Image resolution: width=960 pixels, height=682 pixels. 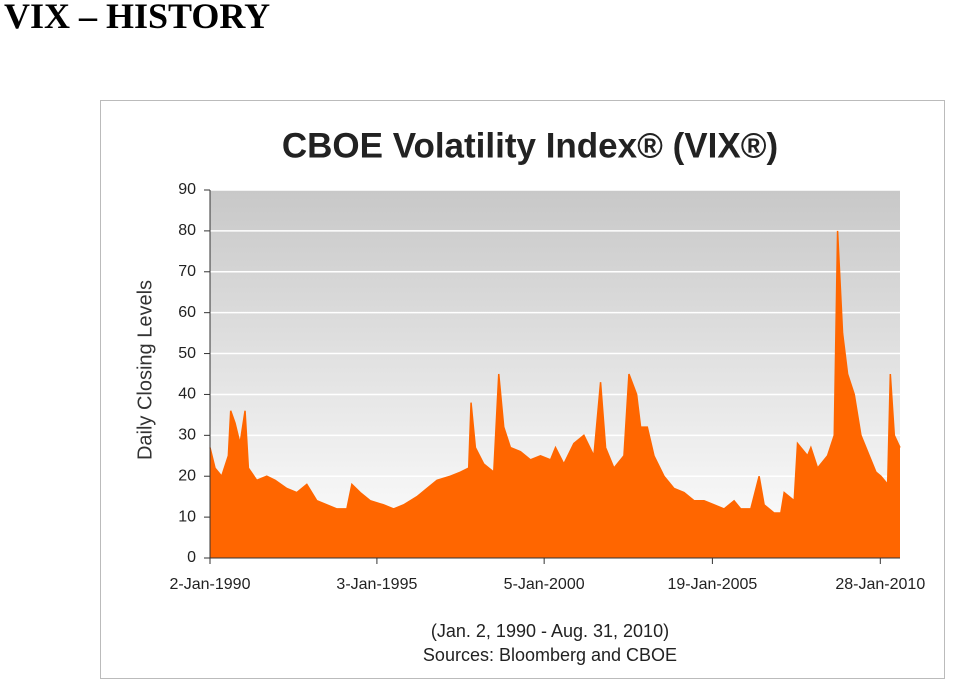 What do you see at coordinates (530, 145) in the screenshot?
I see `chart-title: CBOE Volatility Index® (VIX®)` at bounding box center [530, 145].